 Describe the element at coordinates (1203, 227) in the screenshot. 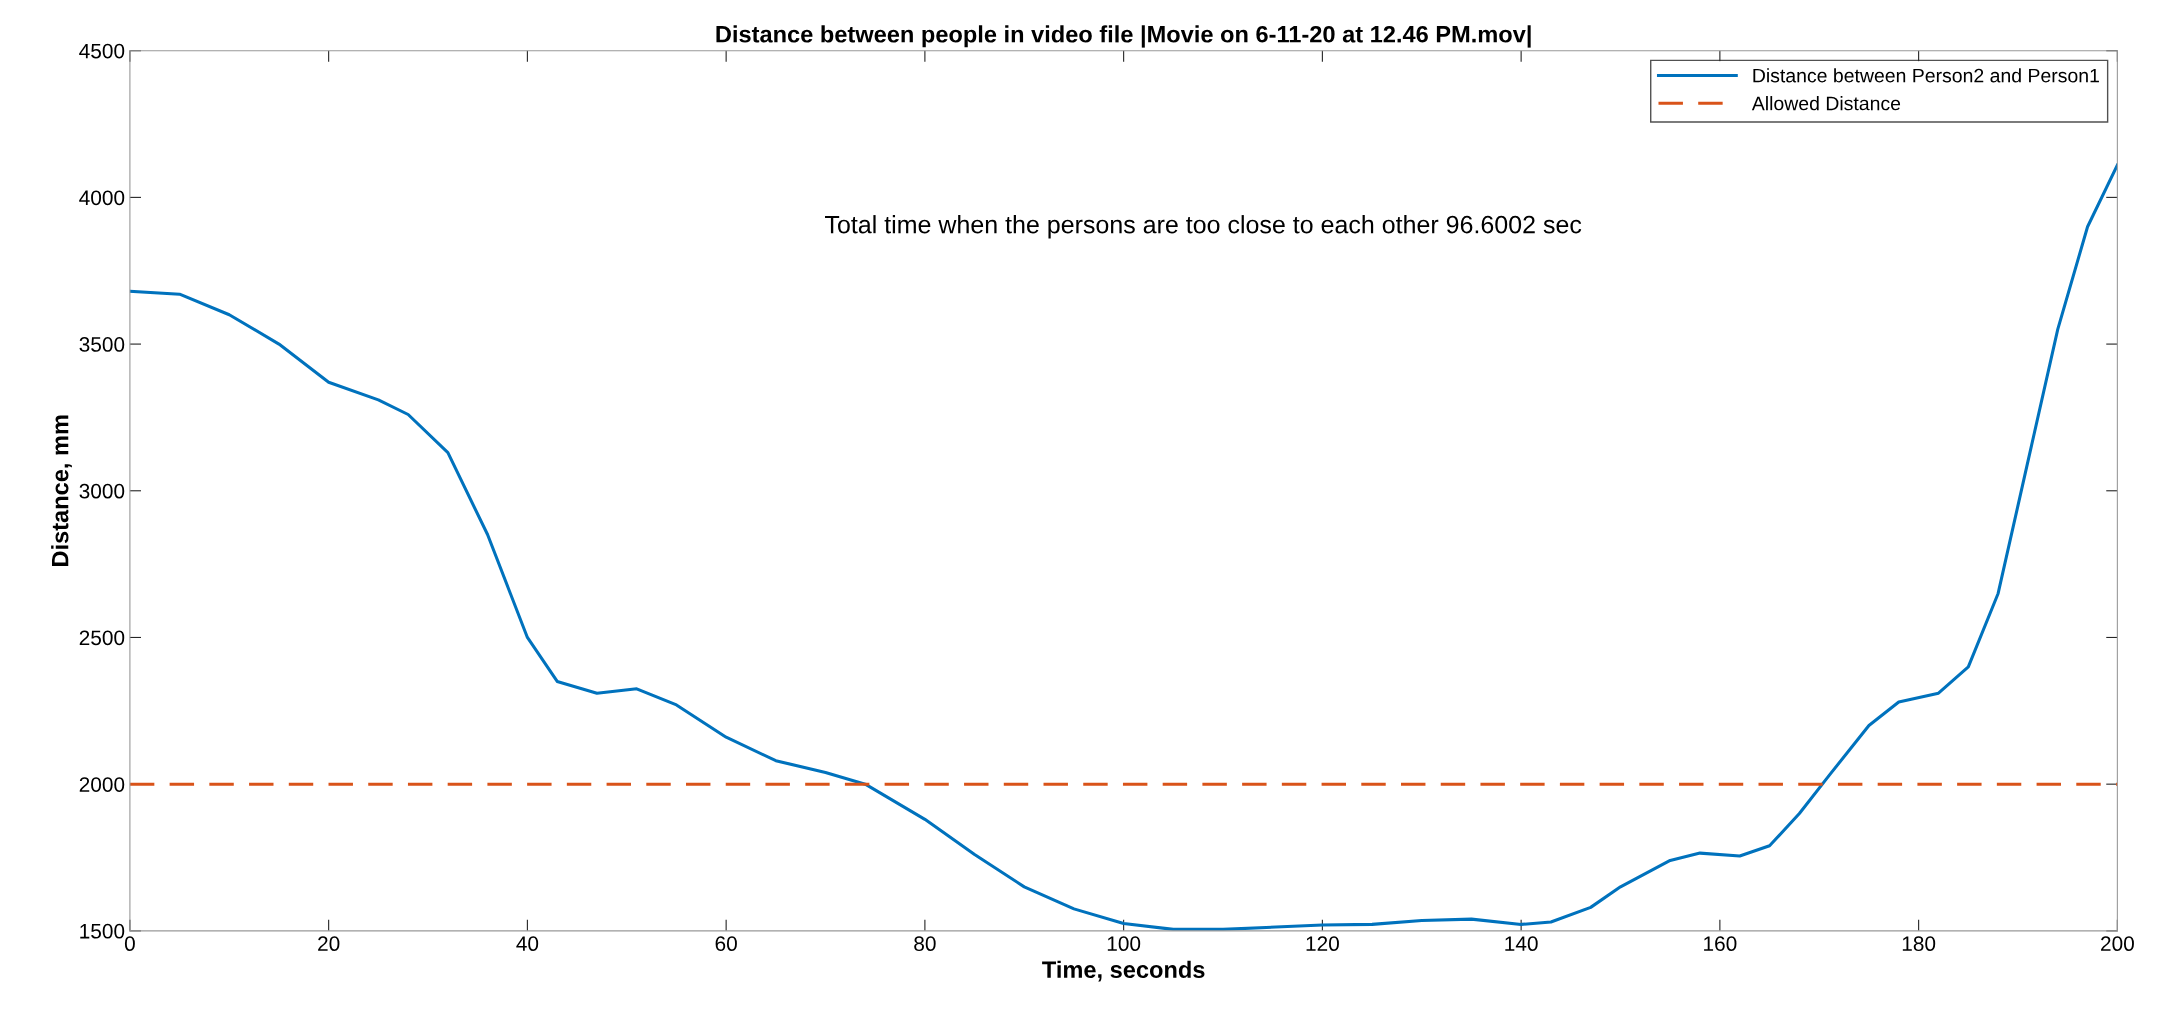

I see `annotation: Total time when the persons are too close to each other 96.6002 sec` at that location.